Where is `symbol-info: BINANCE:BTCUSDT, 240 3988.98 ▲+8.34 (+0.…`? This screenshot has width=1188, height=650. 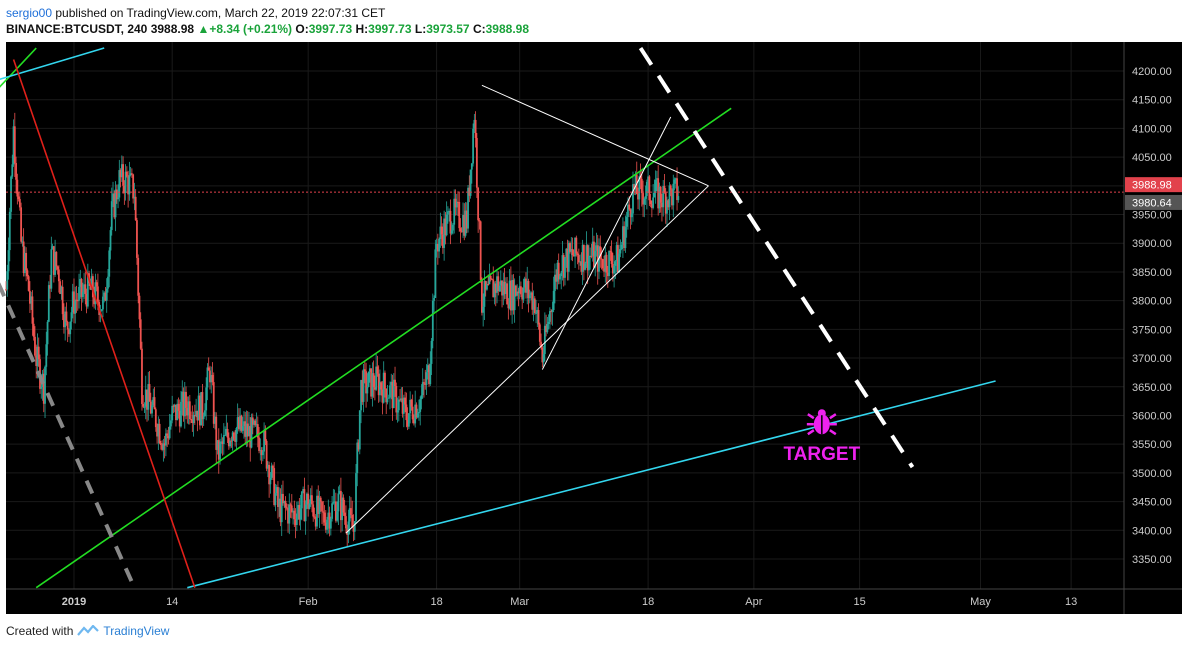
symbol-info: BINANCE:BTCUSDT, 240 3988.98 ▲+8.34 (+0.… is located at coordinates (267, 29).